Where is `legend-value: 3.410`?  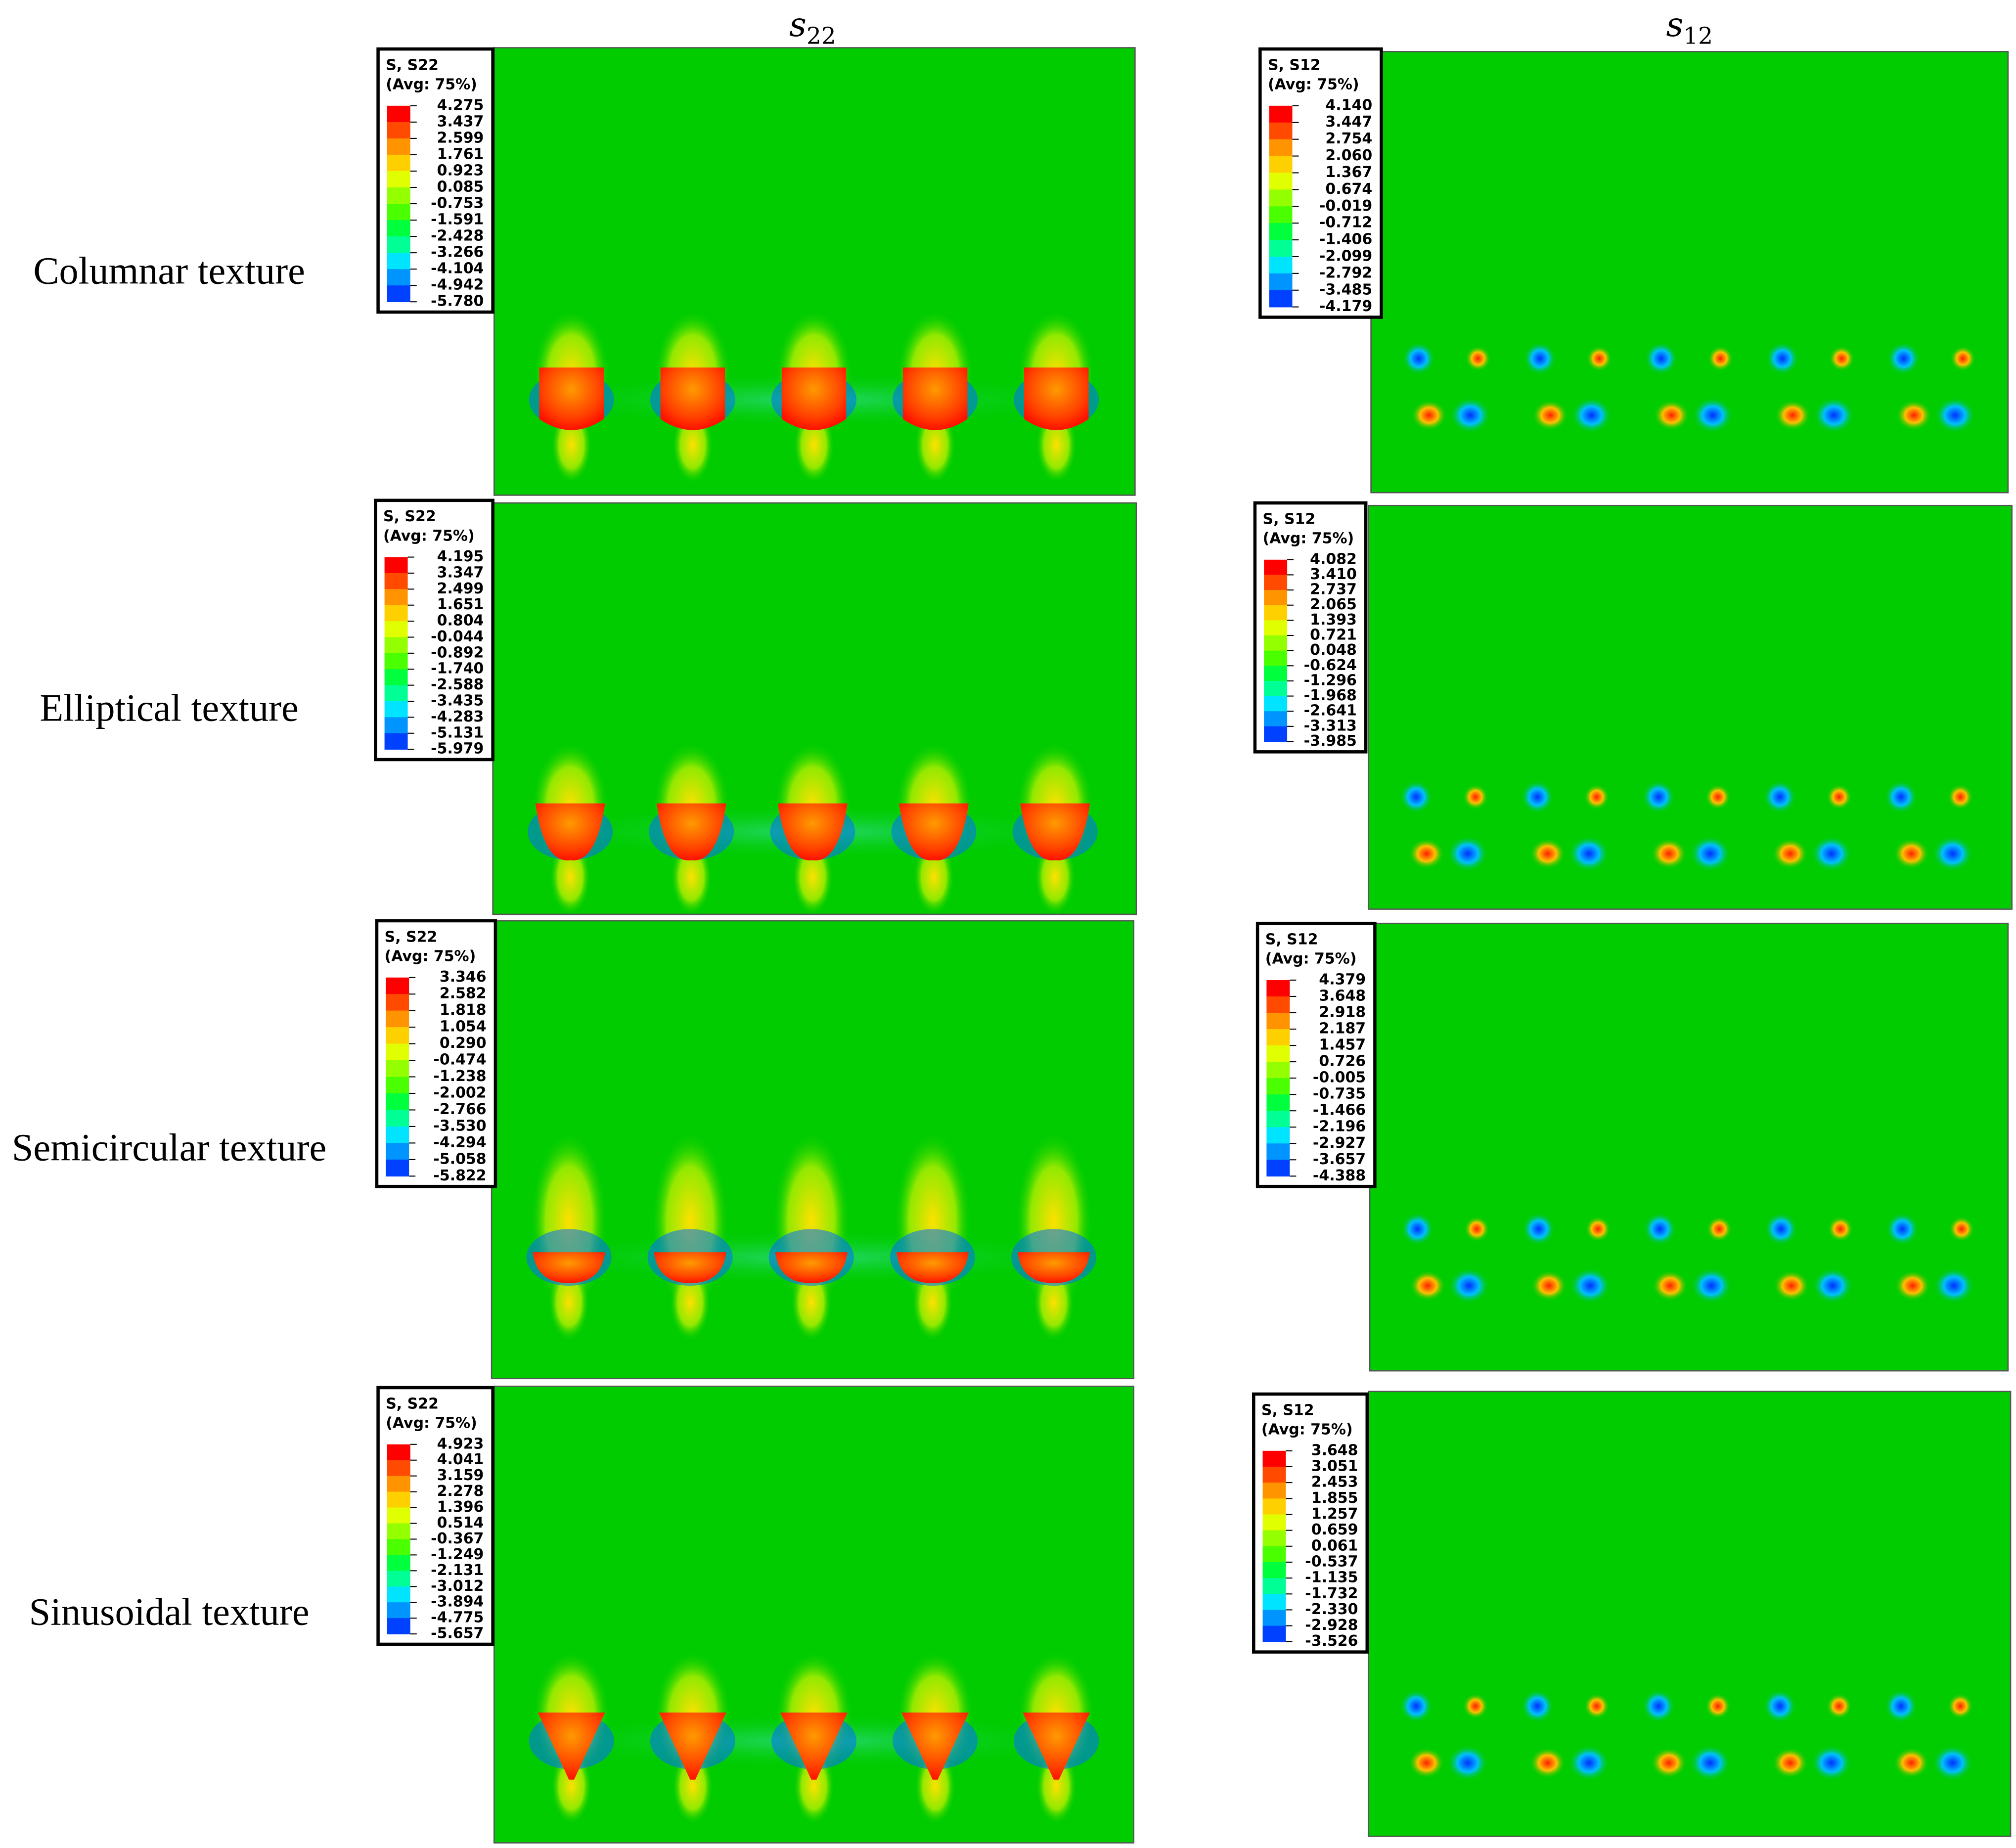
legend-value: 3.410 is located at coordinates (1333, 575).